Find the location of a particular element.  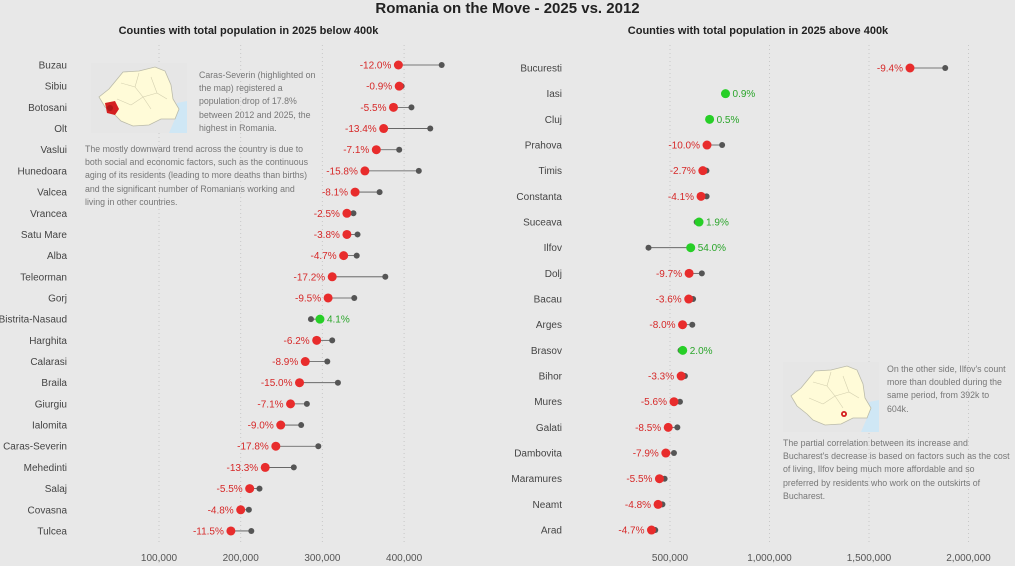

county-label: Gorj is located at coordinates (57, 298).